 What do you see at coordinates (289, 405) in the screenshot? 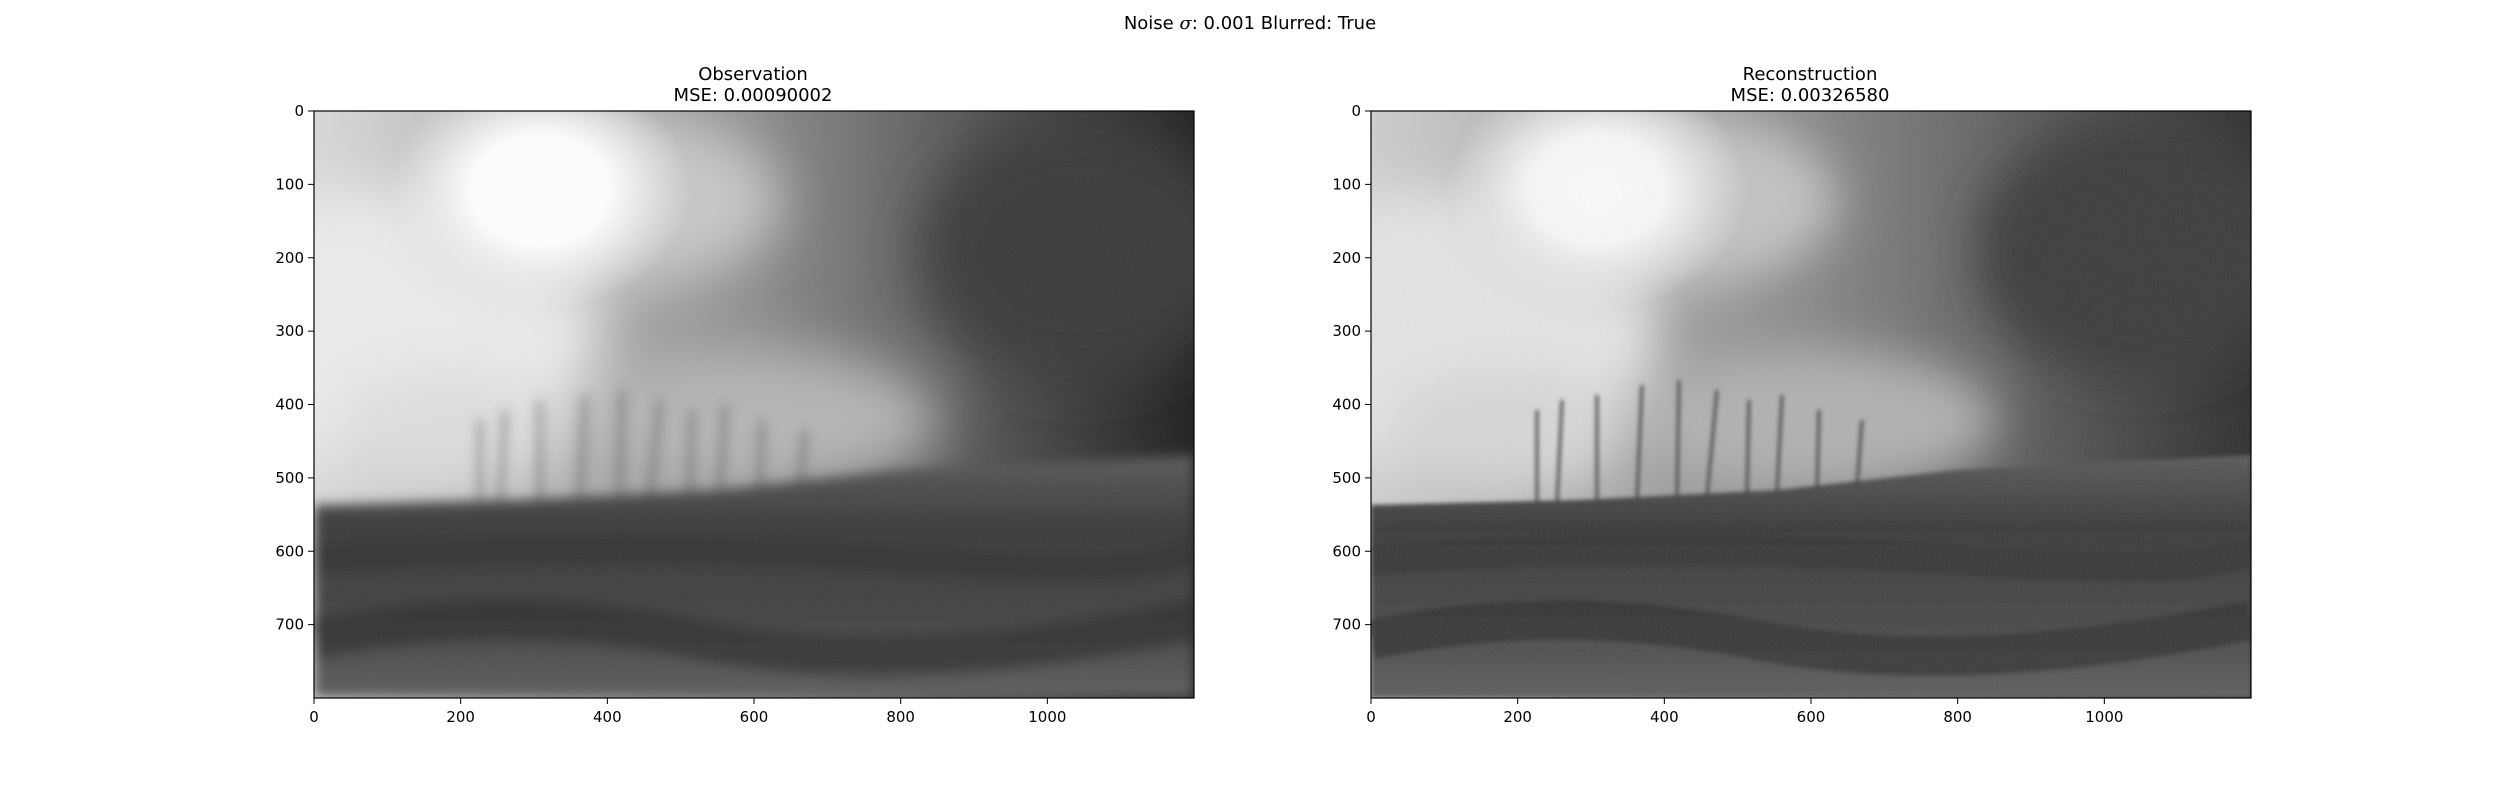
I see `observation-ytick-label: 400` at bounding box center [289, 405].